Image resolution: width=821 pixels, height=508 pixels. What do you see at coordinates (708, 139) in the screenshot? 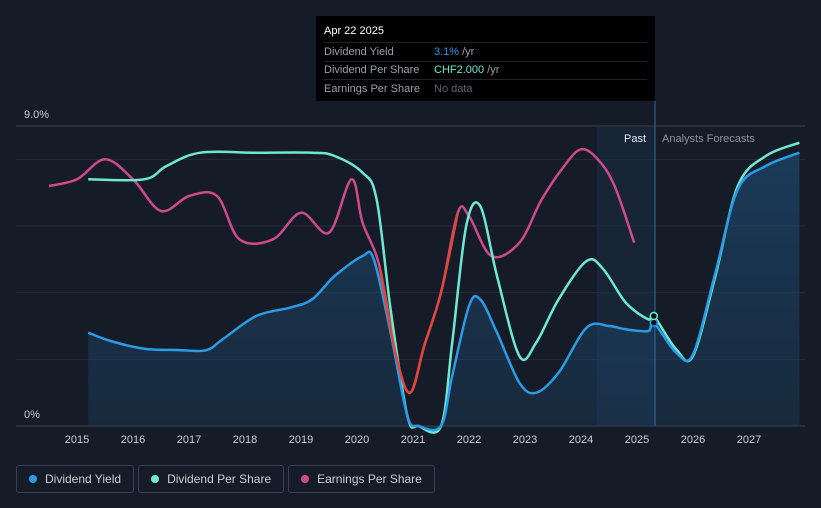
I see `forecast-label: Analysts Forecasts` at bounding box center [708, 139].